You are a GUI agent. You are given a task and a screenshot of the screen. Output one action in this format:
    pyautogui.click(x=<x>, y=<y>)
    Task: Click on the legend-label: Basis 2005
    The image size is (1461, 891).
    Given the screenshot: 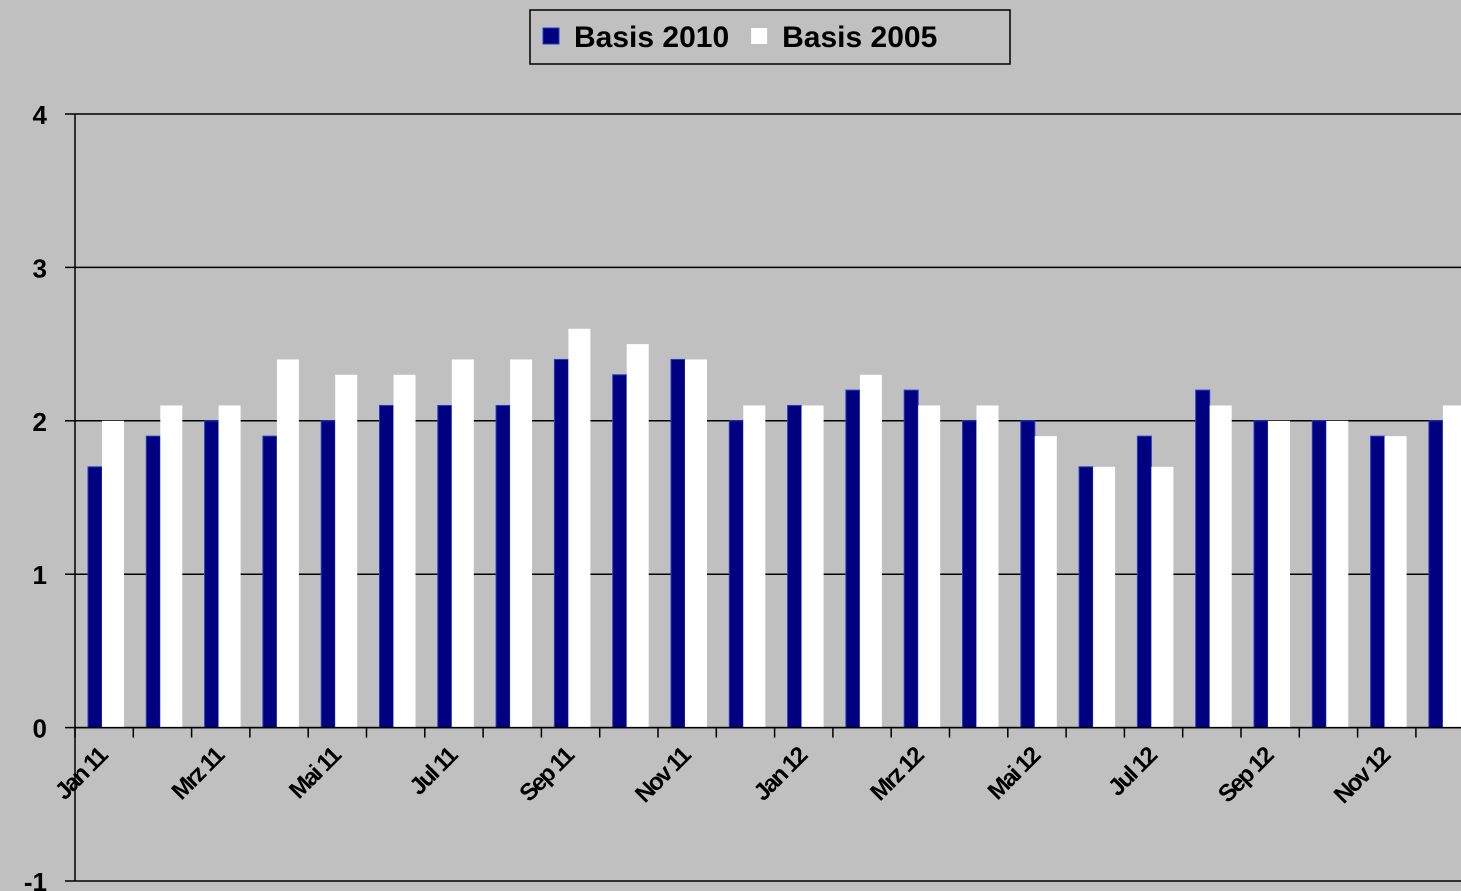 What is the action you would take?
    pyautogui.click(x=859, y=37)
    